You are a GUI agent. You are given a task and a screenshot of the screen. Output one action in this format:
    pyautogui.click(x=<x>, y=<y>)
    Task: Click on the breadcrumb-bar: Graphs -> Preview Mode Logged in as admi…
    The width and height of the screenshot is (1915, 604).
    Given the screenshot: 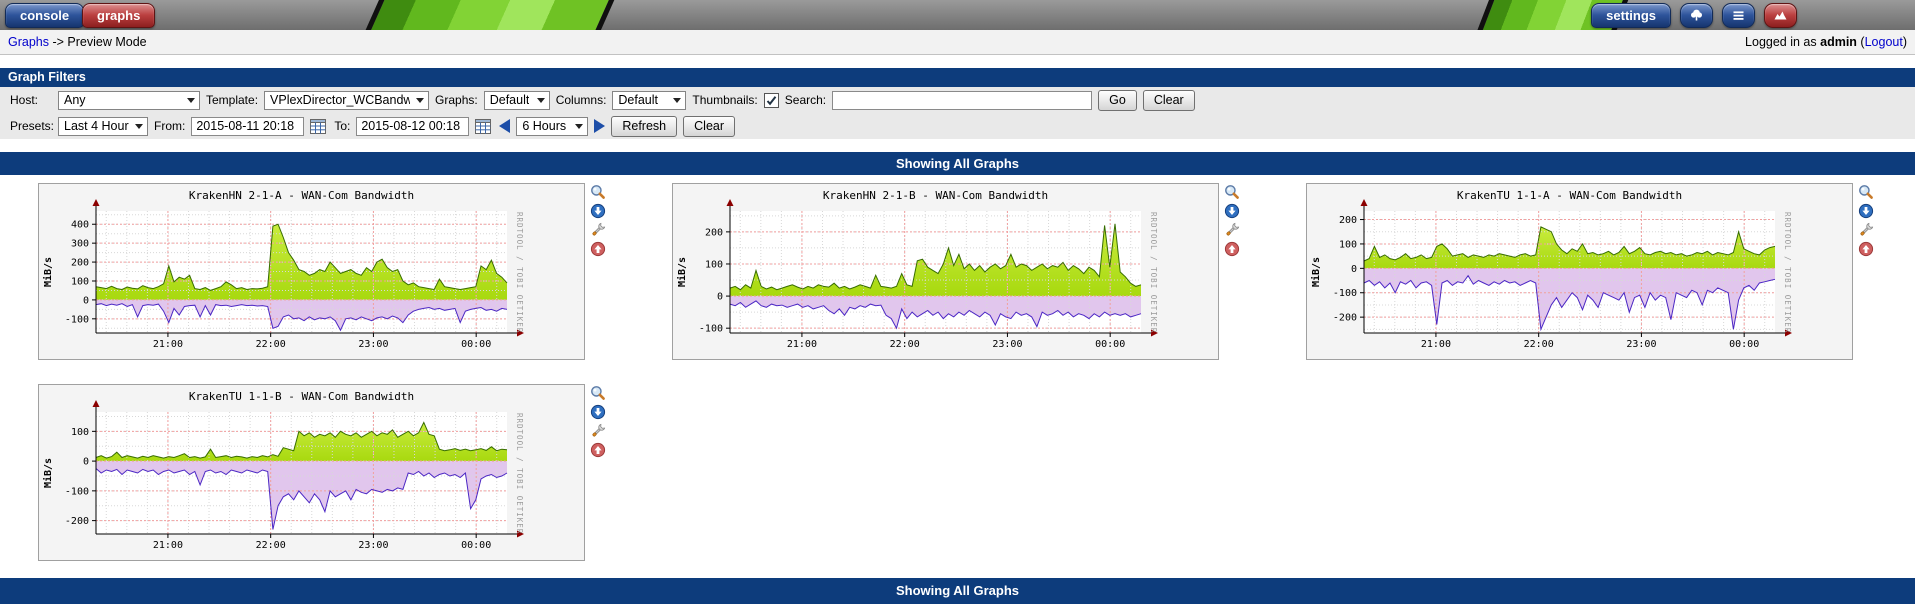 What is the action you would take?
    pyautogui.click(x=957, y=42)
    